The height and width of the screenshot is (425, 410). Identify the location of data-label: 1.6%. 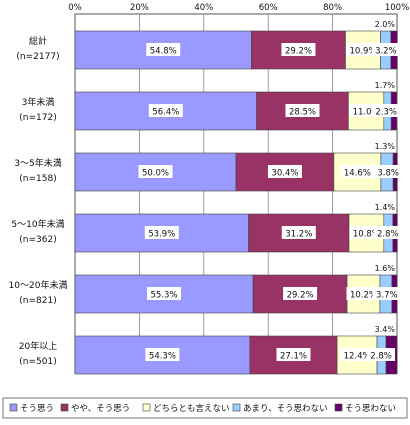
(385, 268).